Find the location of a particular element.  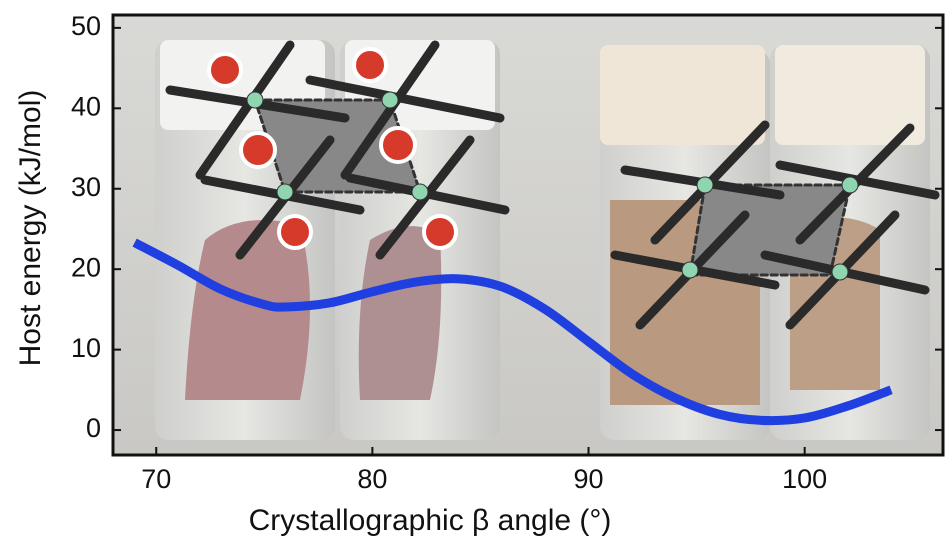

x-tick-label: 70 is located at coordinates (156, 479).